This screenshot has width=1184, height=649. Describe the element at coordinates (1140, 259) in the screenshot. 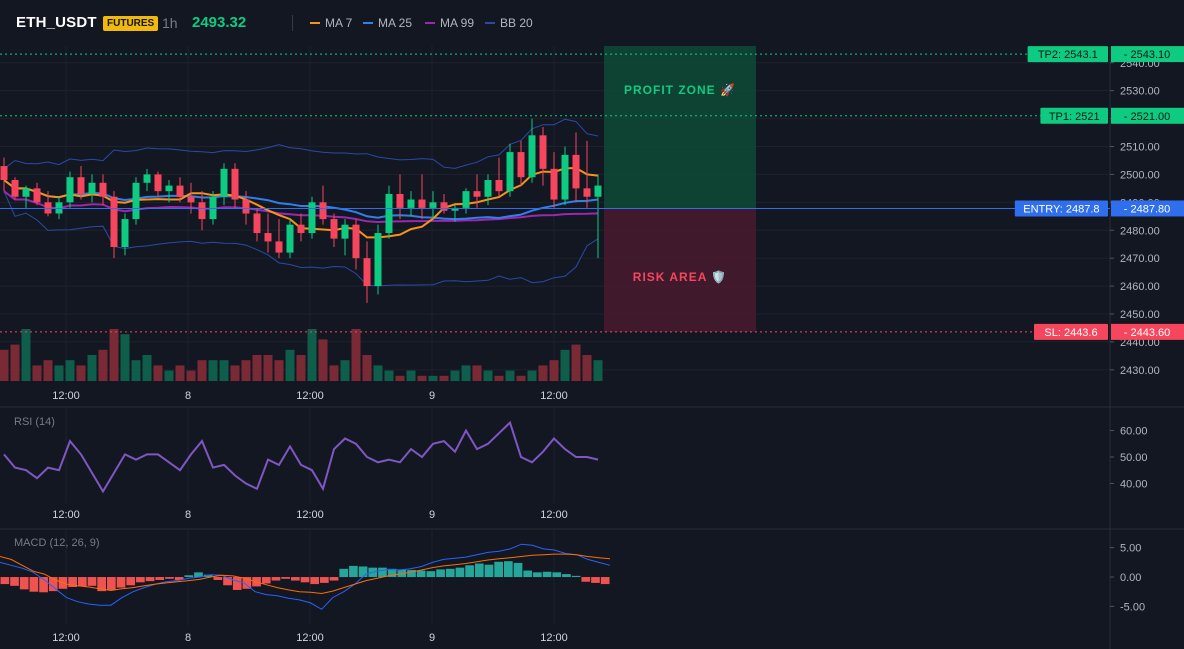

I see `price-tick-label: 2470.00` at that location.